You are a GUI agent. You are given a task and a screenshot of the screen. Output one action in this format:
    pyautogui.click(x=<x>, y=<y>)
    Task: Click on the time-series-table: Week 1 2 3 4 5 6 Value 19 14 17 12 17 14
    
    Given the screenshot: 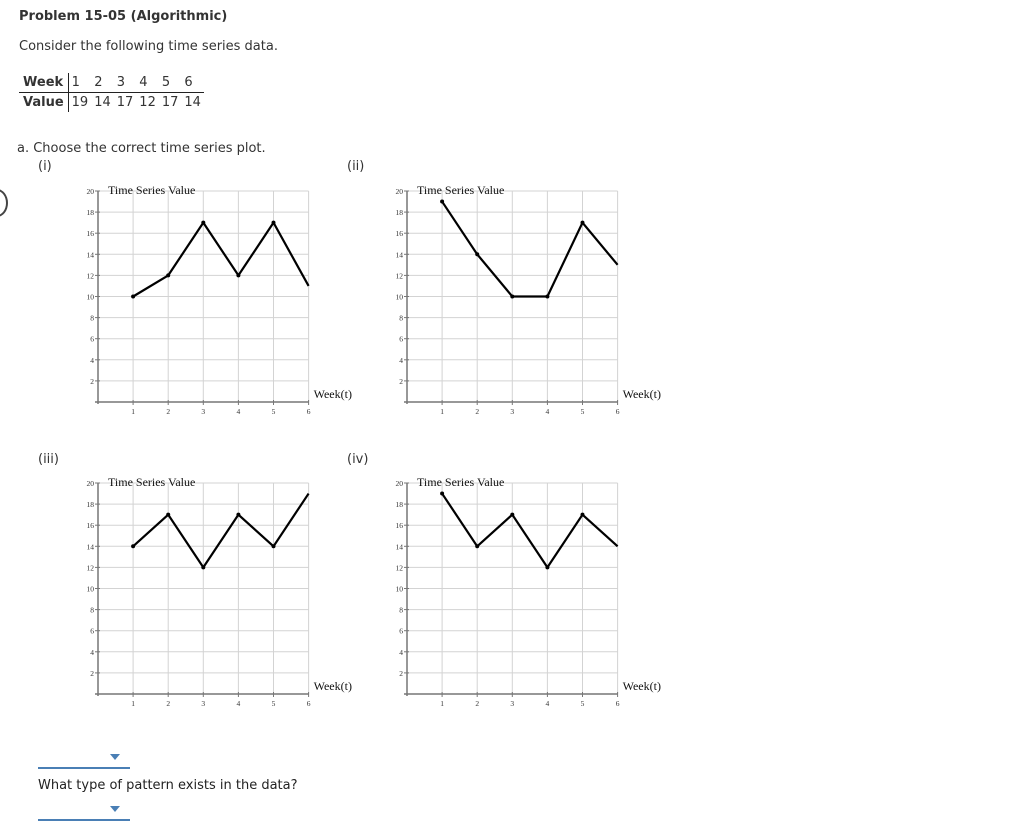 What is the action you would take?
    pyautogui.click(x=111, y=92)
    